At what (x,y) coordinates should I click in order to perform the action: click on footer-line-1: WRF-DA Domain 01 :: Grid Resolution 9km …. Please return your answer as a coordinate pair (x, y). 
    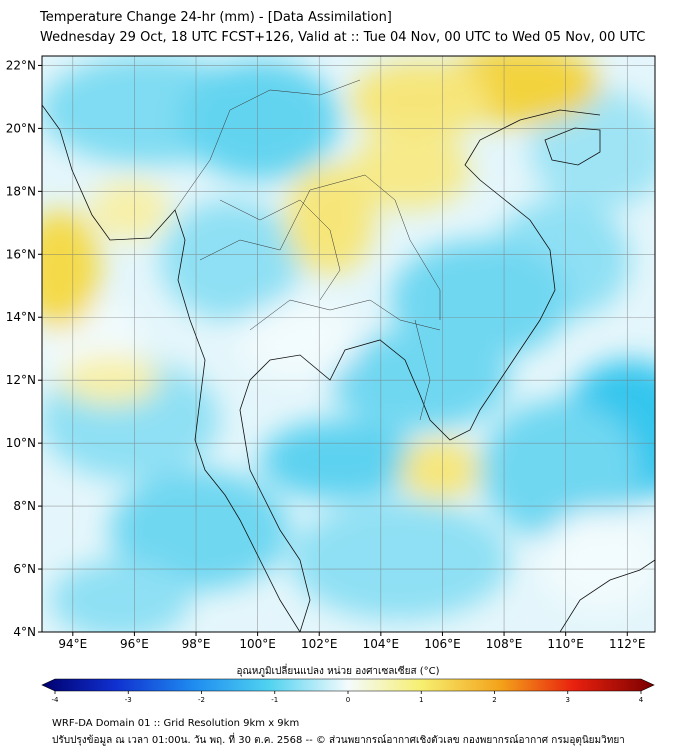
    Looking at the image, I should click on (176, 723).